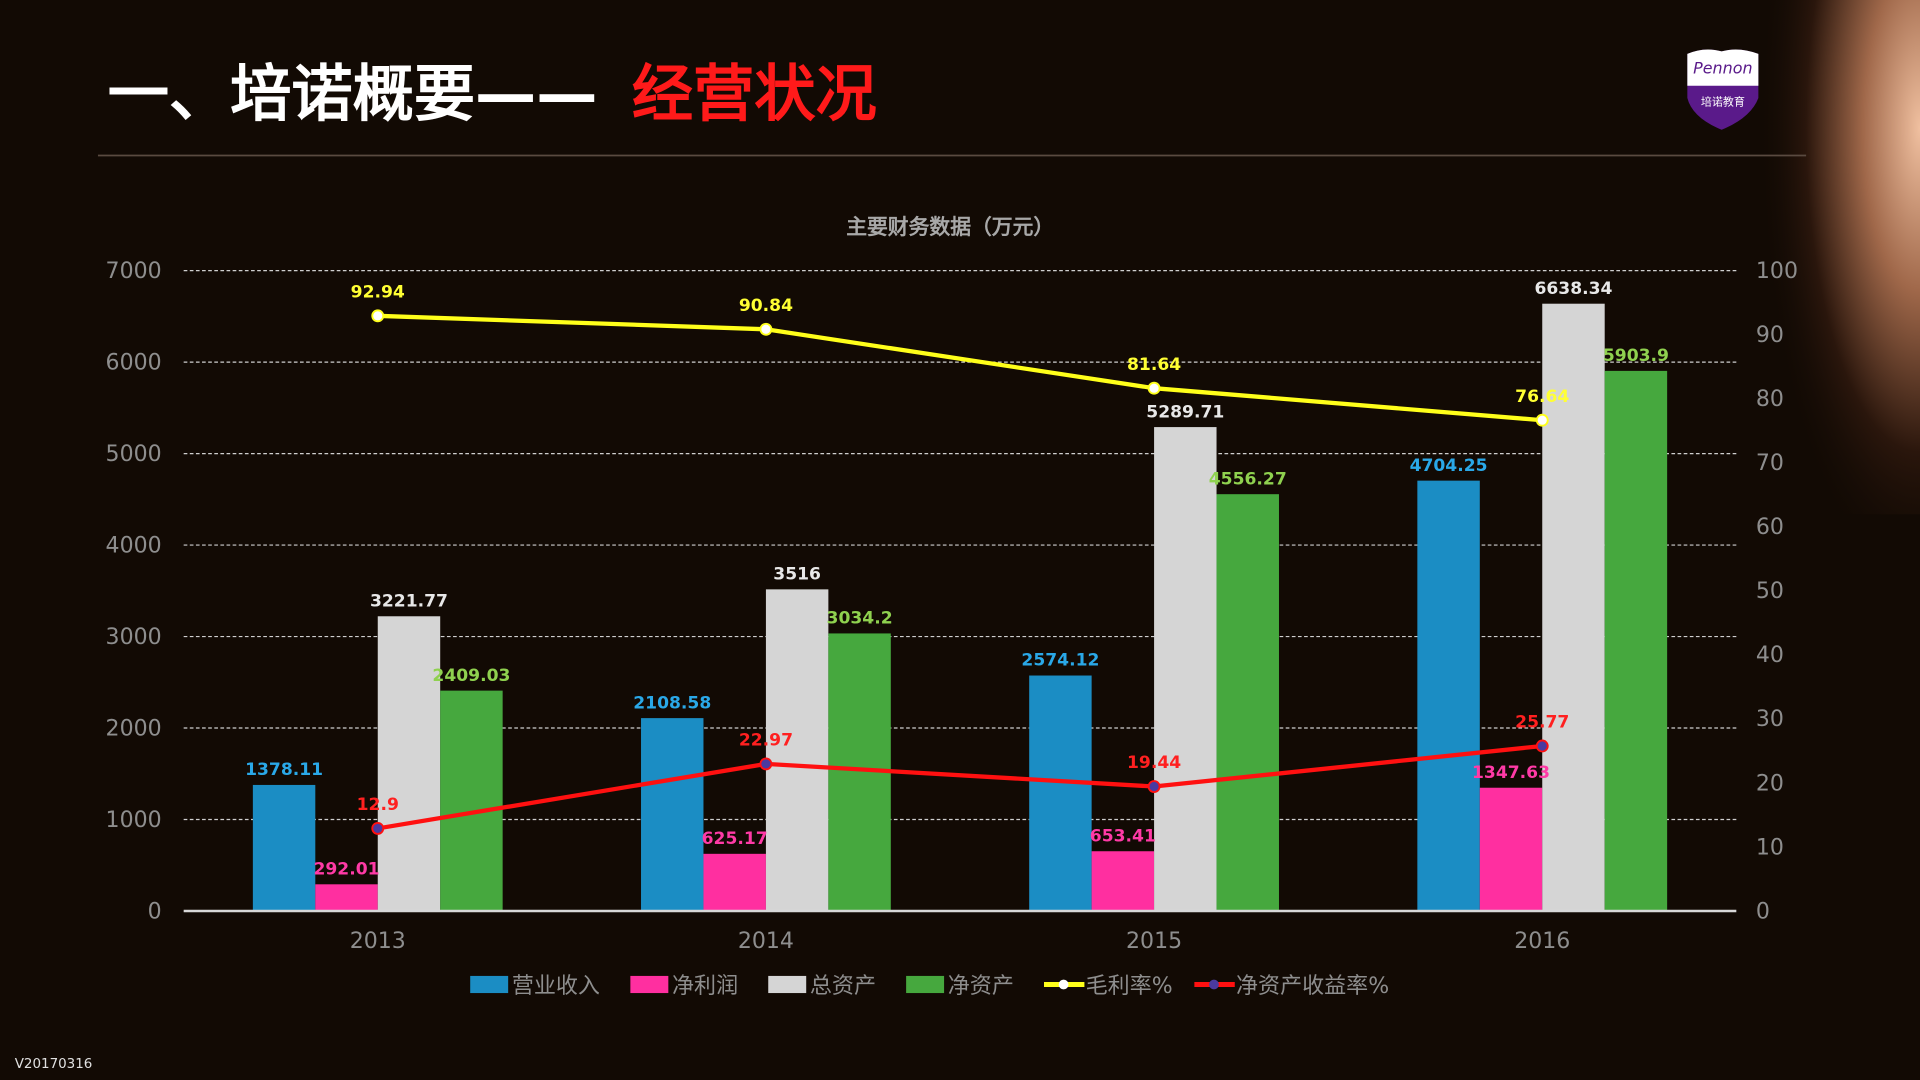 The height and width of the screenshot is (1080, 1920). What do you see at coordinates (409, 601) in the screenshot?
I see `data-label: 3221.77` at bounding box center [409, 601].